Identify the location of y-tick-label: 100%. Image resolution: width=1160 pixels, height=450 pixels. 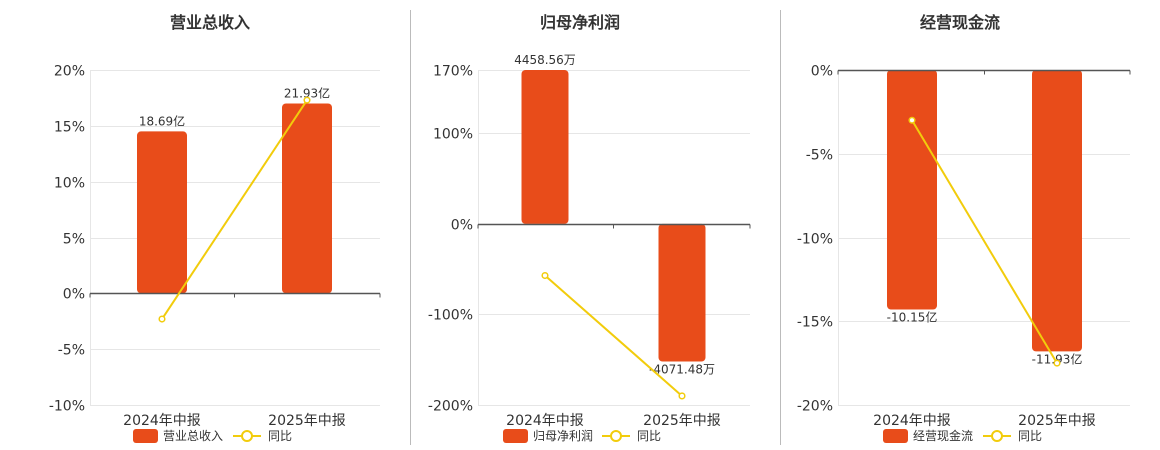
(453, 135).